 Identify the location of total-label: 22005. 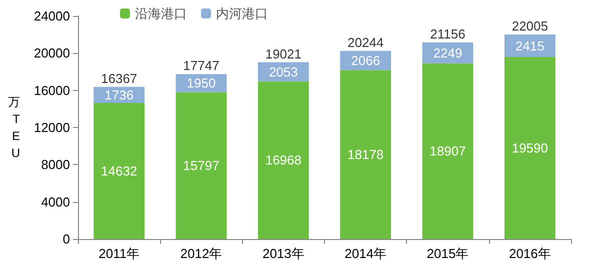
(530, 26).